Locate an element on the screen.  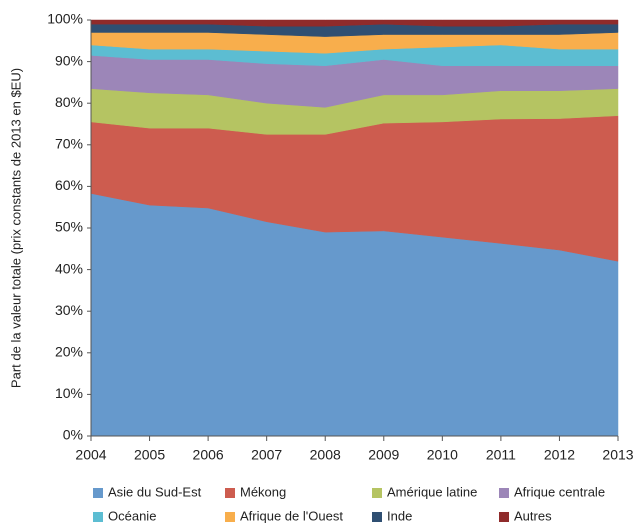
y-tick-label: 50% is located at coordinates (69, 227).